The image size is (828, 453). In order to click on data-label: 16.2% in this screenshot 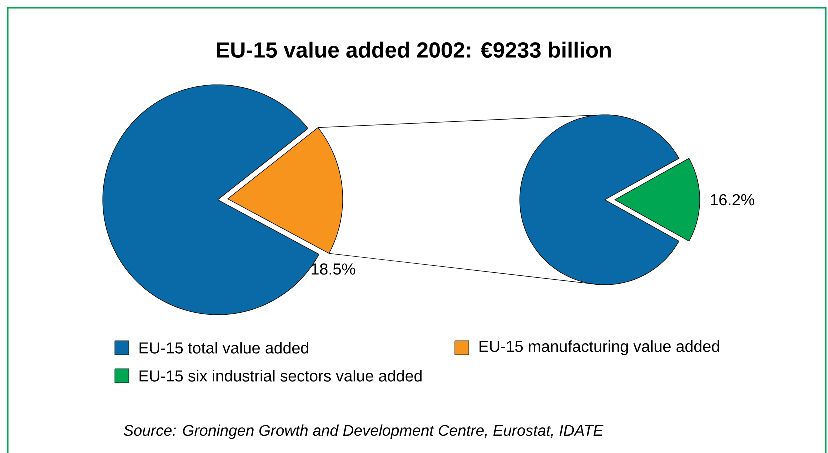, I will do `click(733, 200)`.